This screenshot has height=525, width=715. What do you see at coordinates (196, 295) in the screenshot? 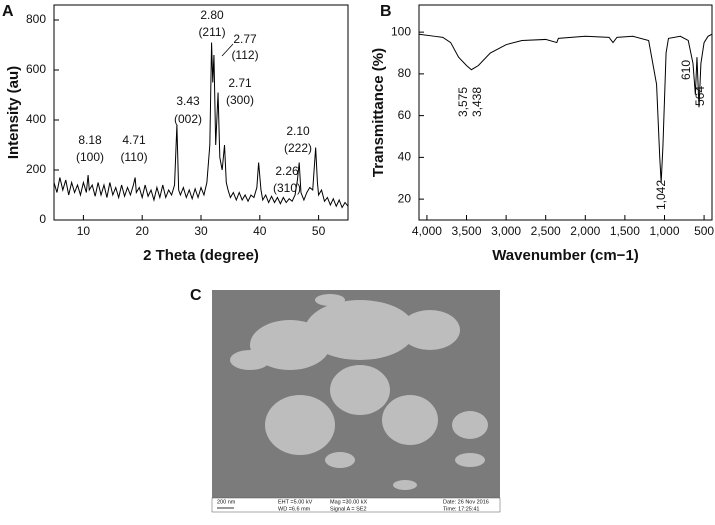
I see `panel-label: C` at bounding box center [196, 295].